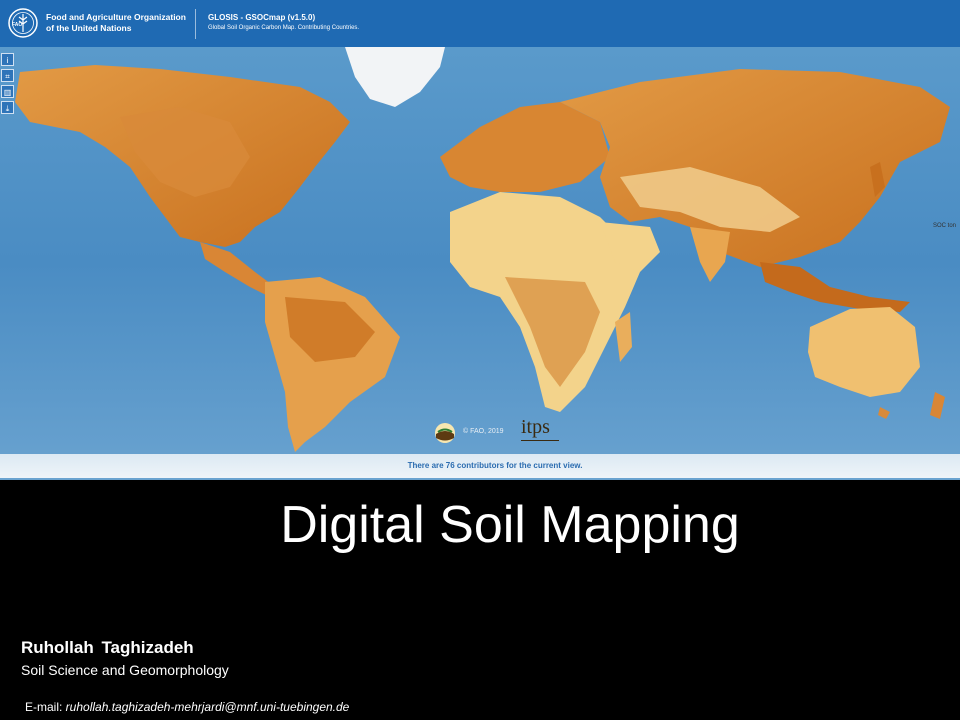 Image resolution: width=960 pixels, height=720 pixels. I want to click on author-name: Ruhollah Taghizadeh, so click(107, 647).